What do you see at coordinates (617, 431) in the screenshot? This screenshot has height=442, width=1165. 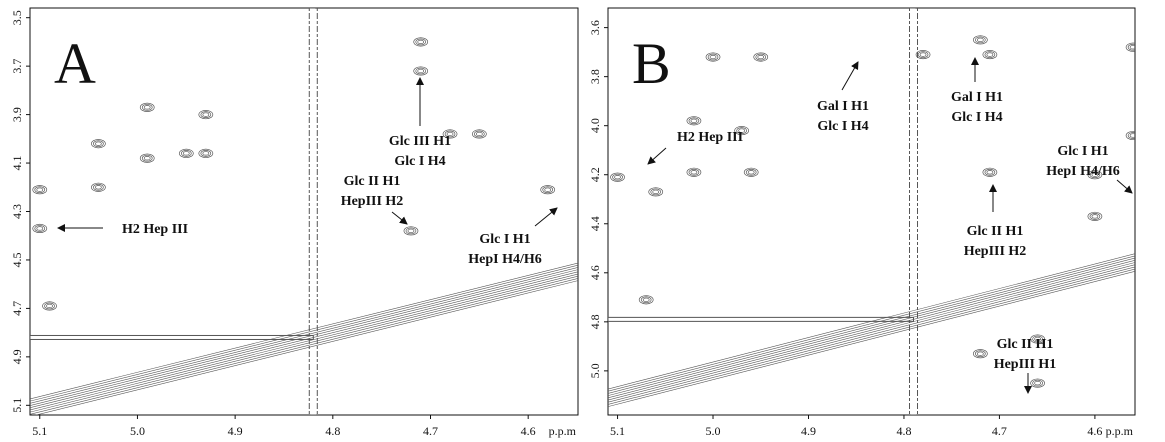 I see `x-tick-label: 5.1` at bounding box center [617, 431].